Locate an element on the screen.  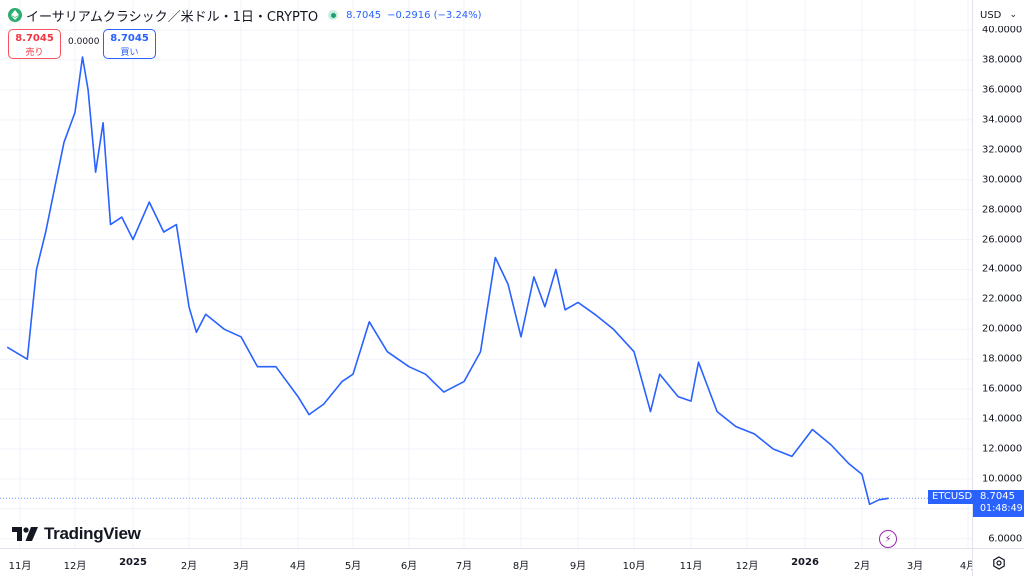
time-tick: 9月 is located at coordinates (578, 566).